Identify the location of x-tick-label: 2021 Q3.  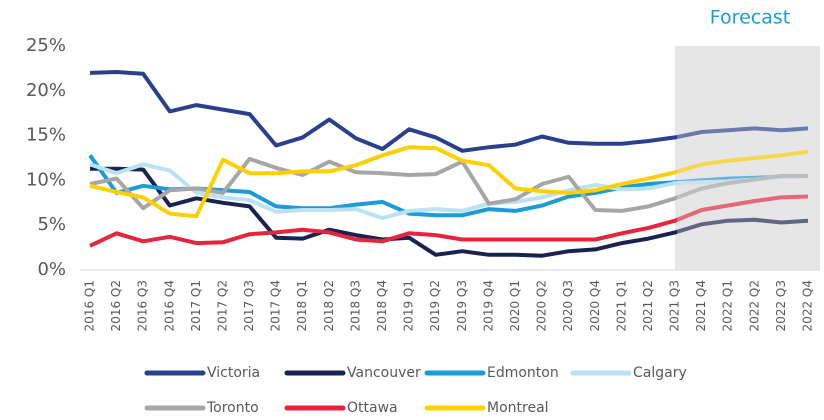
(675, 305).